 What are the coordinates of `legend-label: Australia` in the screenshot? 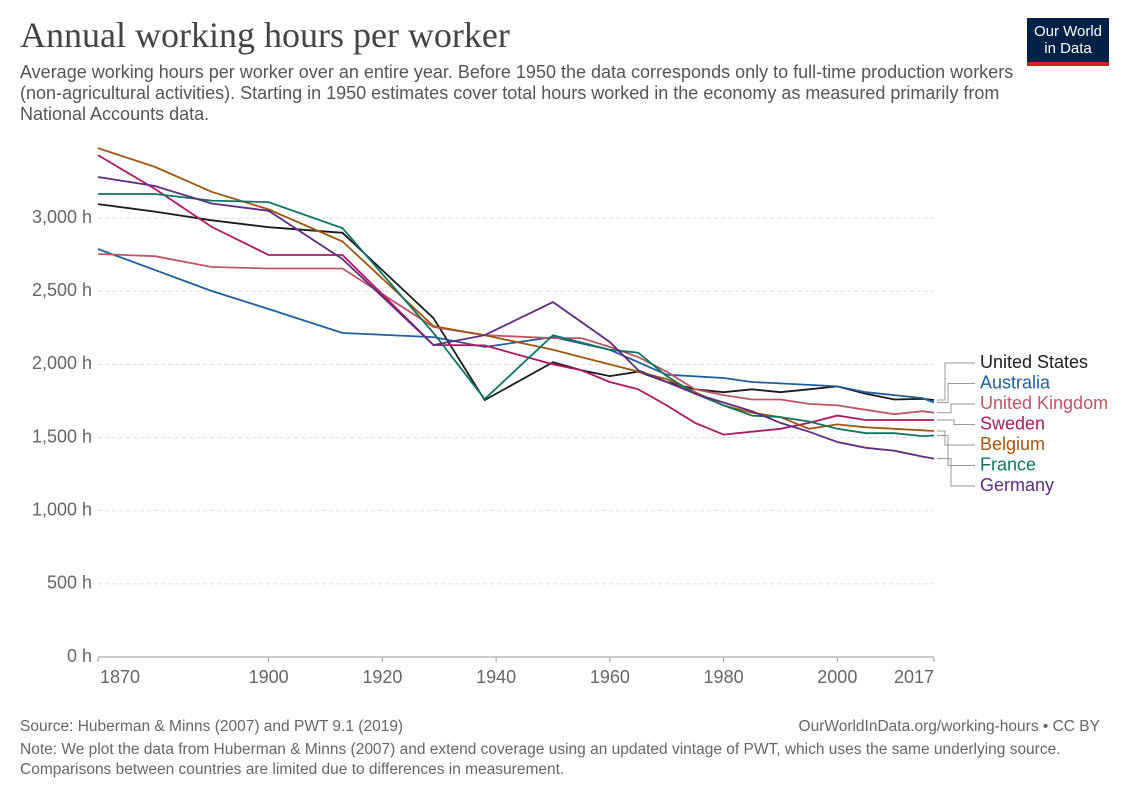 It's located at (1015, 382).